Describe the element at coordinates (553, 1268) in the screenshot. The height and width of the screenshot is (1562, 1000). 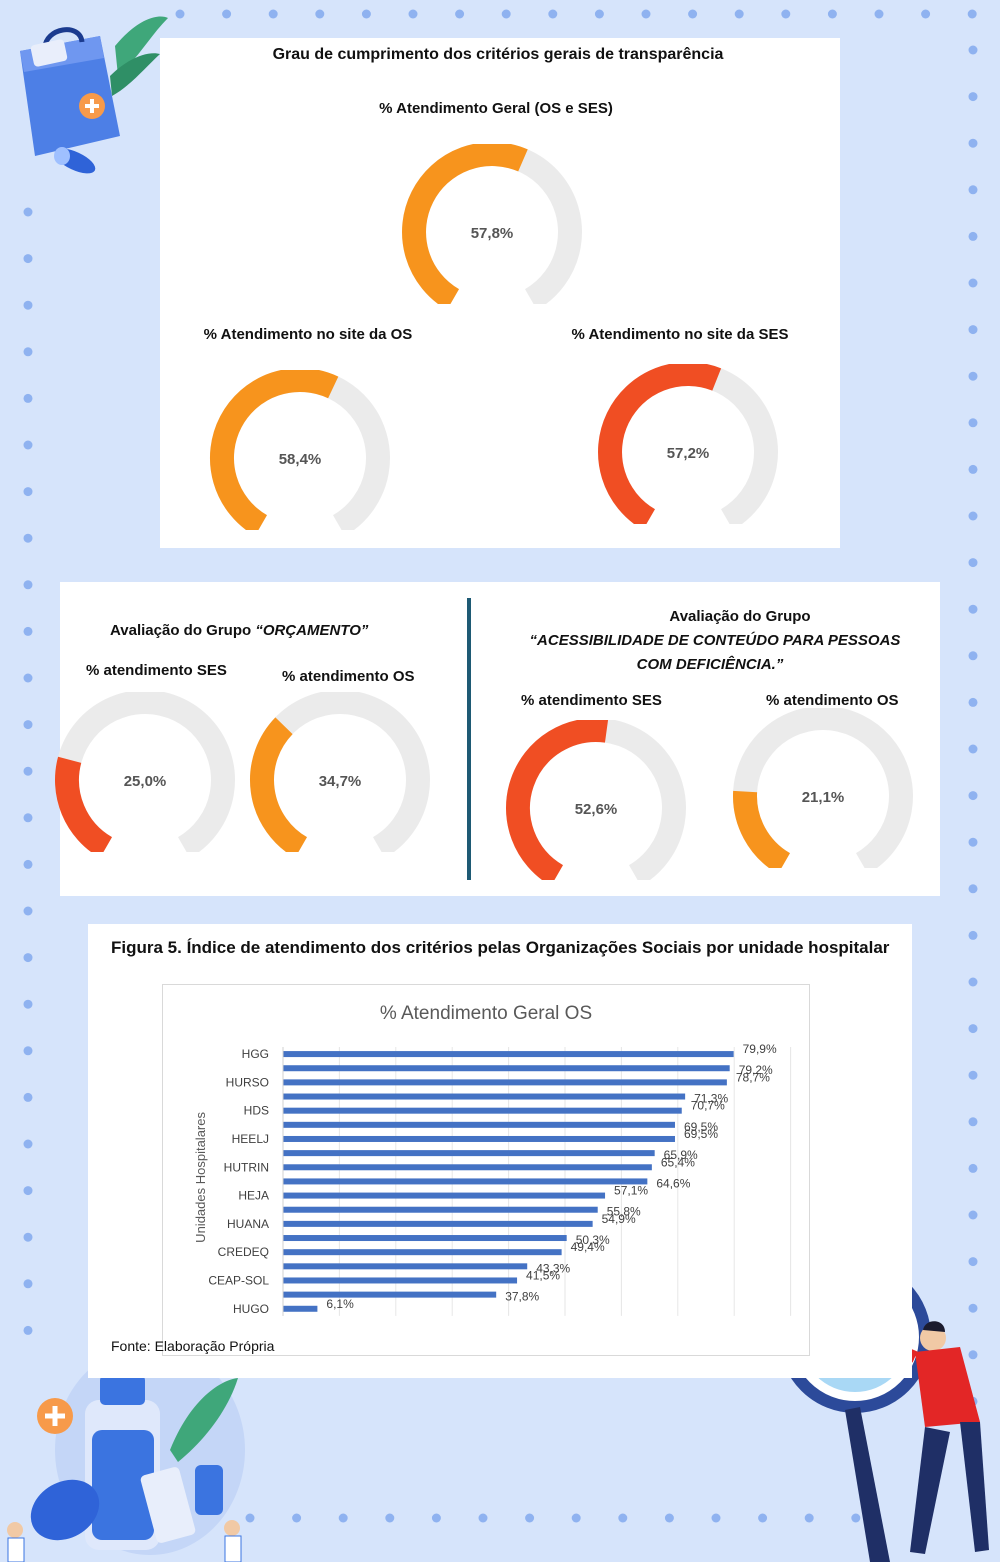
I see `bar-value-label: 43,3%` at that location.